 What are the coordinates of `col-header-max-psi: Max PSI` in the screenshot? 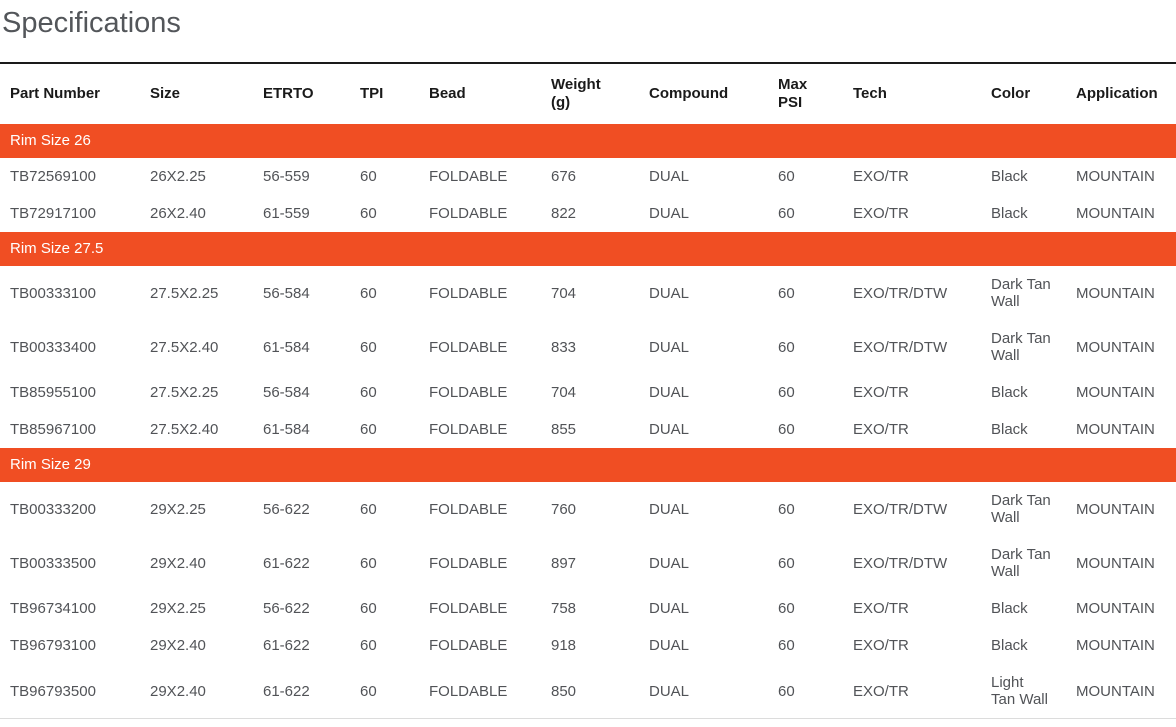 It's located at (793, 93).